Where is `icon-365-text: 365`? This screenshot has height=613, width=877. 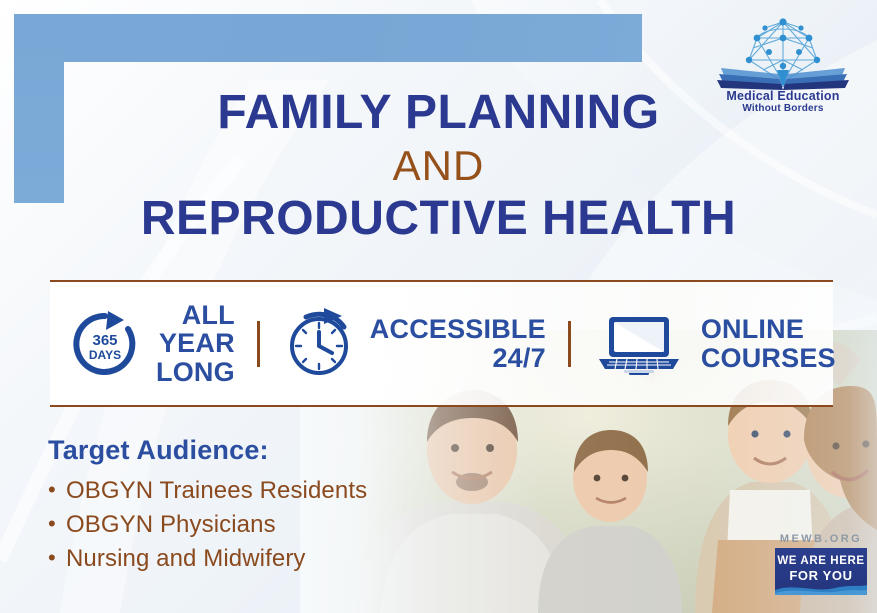 icon-365-text: 365 is located at coordinates (104, 340).